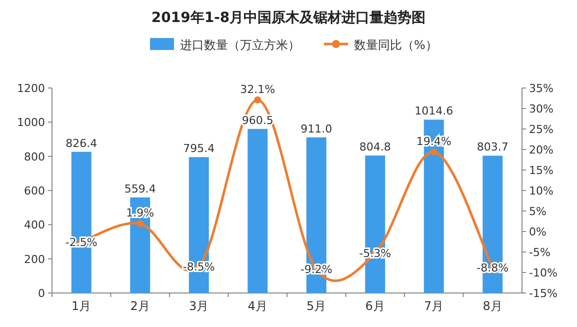 Image resolution: width=577 pixels, height=327 pixels. What do you see at coordinates (539, 252) in the screenshot?
I see `y2-tick-label: -5%` at bounding box center [539, 252].